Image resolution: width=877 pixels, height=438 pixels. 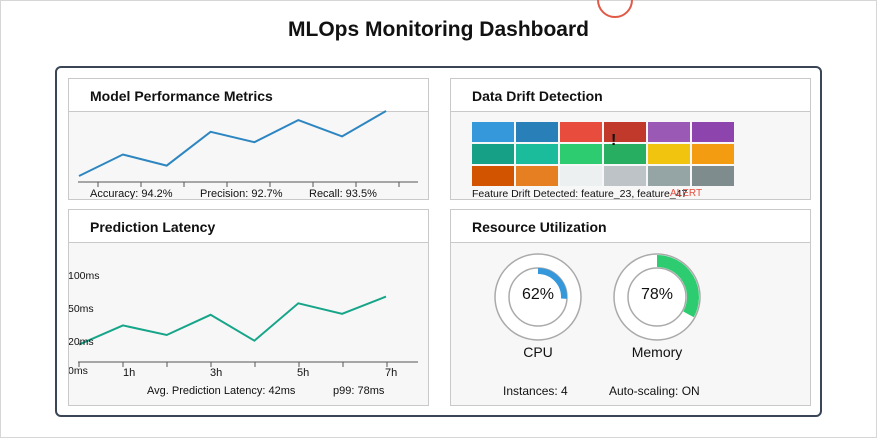 What do you see at coordinates (81, 309) in the screenshot?
I see `latency-y-tick: 50ms` at bounding box center [81, 309].